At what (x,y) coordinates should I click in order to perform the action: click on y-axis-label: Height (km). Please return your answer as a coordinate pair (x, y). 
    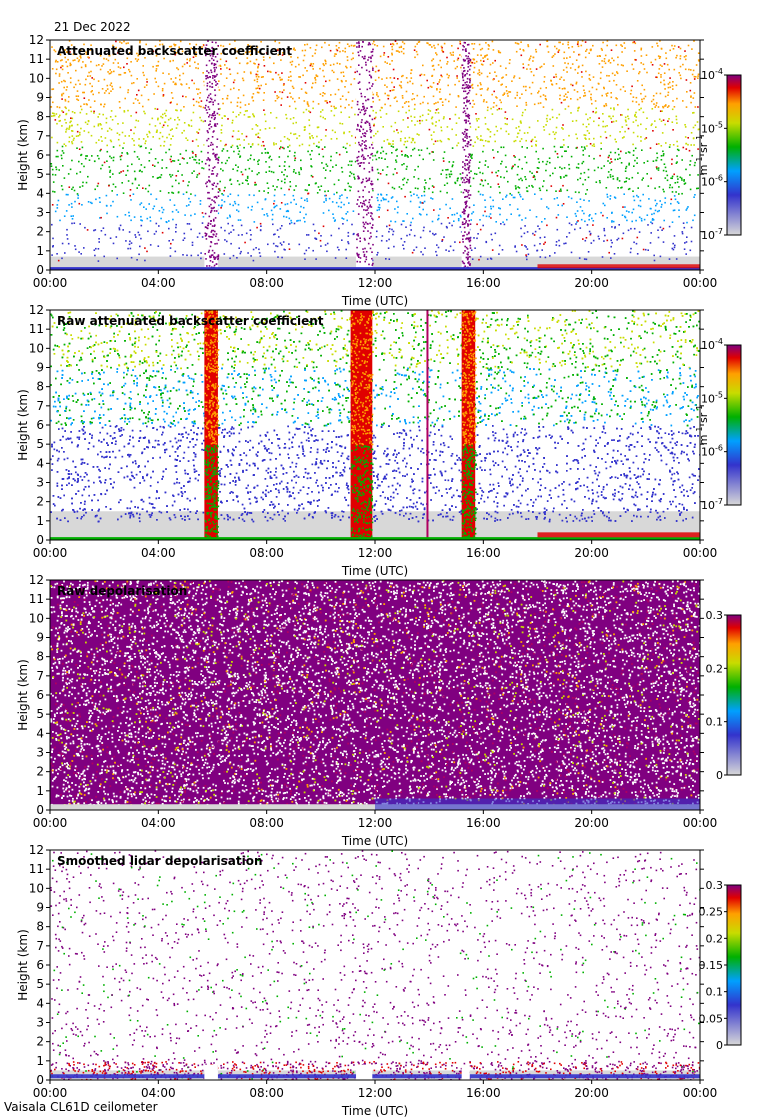
    Looking at the image, I should click on (23, 424).